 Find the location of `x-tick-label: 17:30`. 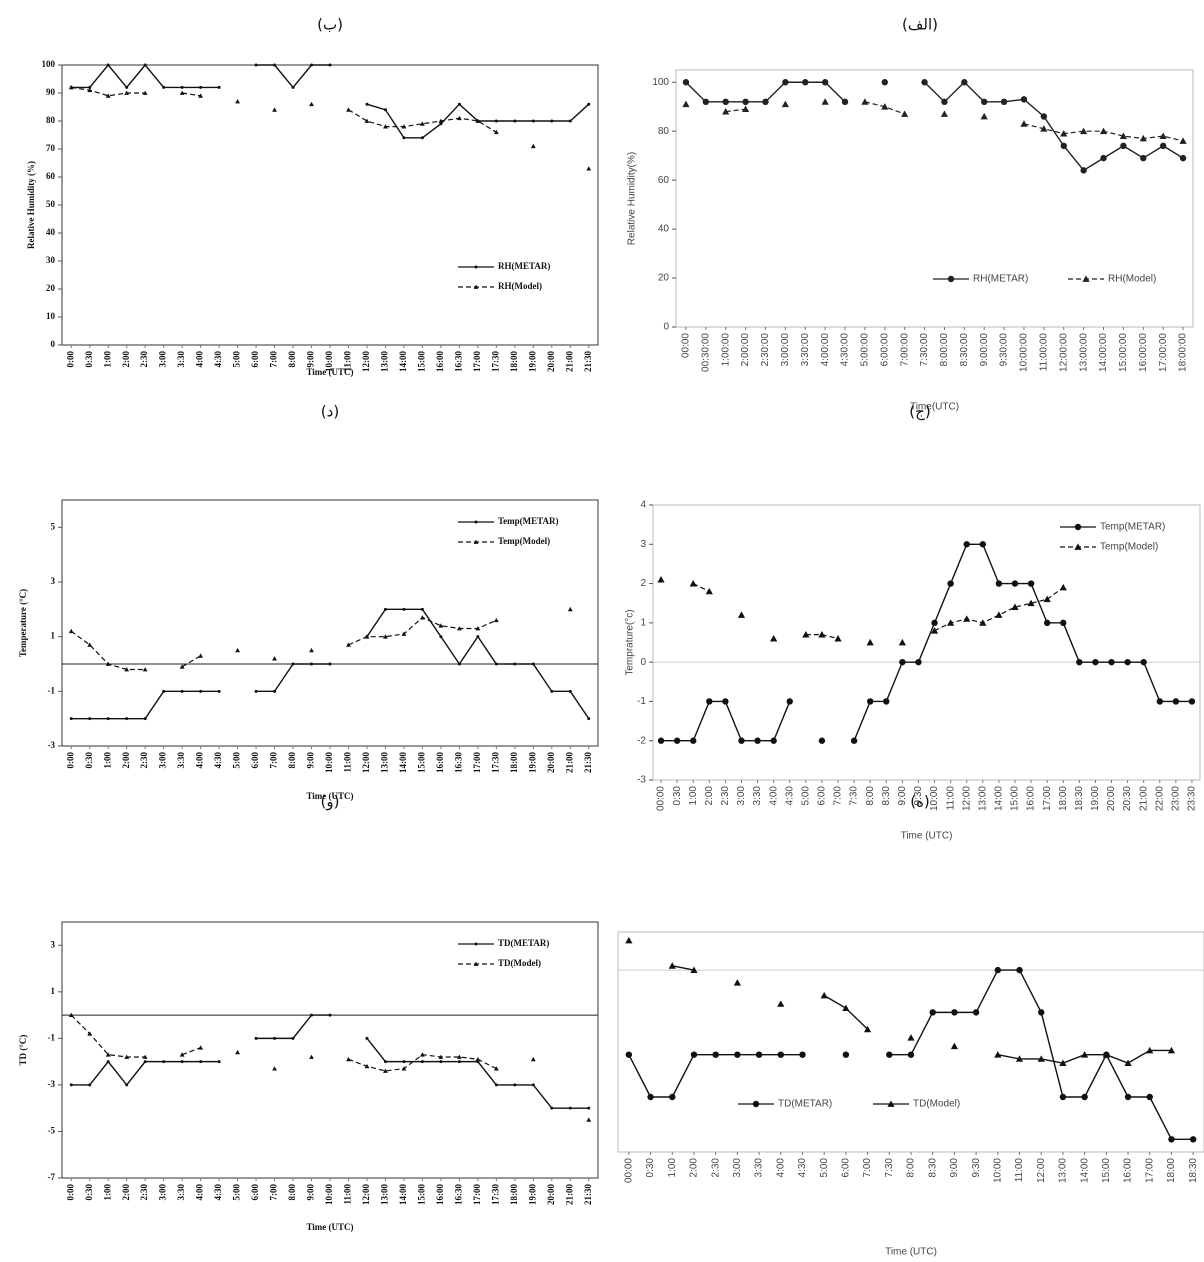

x-tick-label: 17:30 is located at coordinates (495, 1194).